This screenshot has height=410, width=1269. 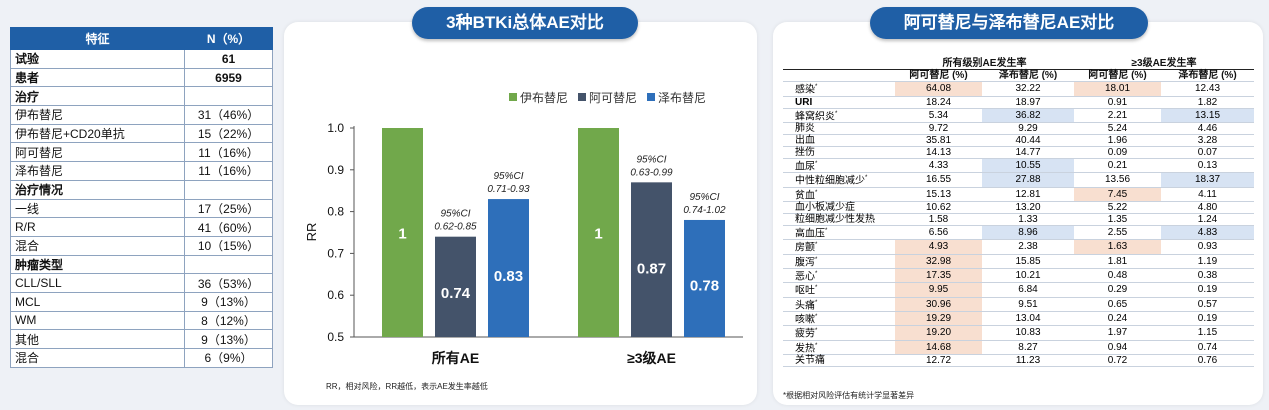 What do you see at coordinates (938, 219) in the screenshot?
I see `ae-value: 1.58` at bounding box center [938, 219].